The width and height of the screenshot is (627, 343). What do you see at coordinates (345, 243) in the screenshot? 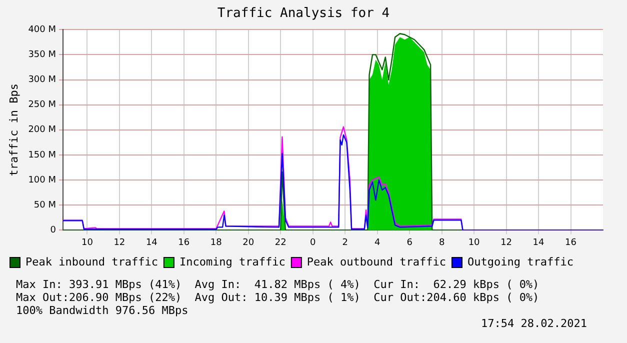
I see `x-tick-label: 2` at bounding box center [345, 243].